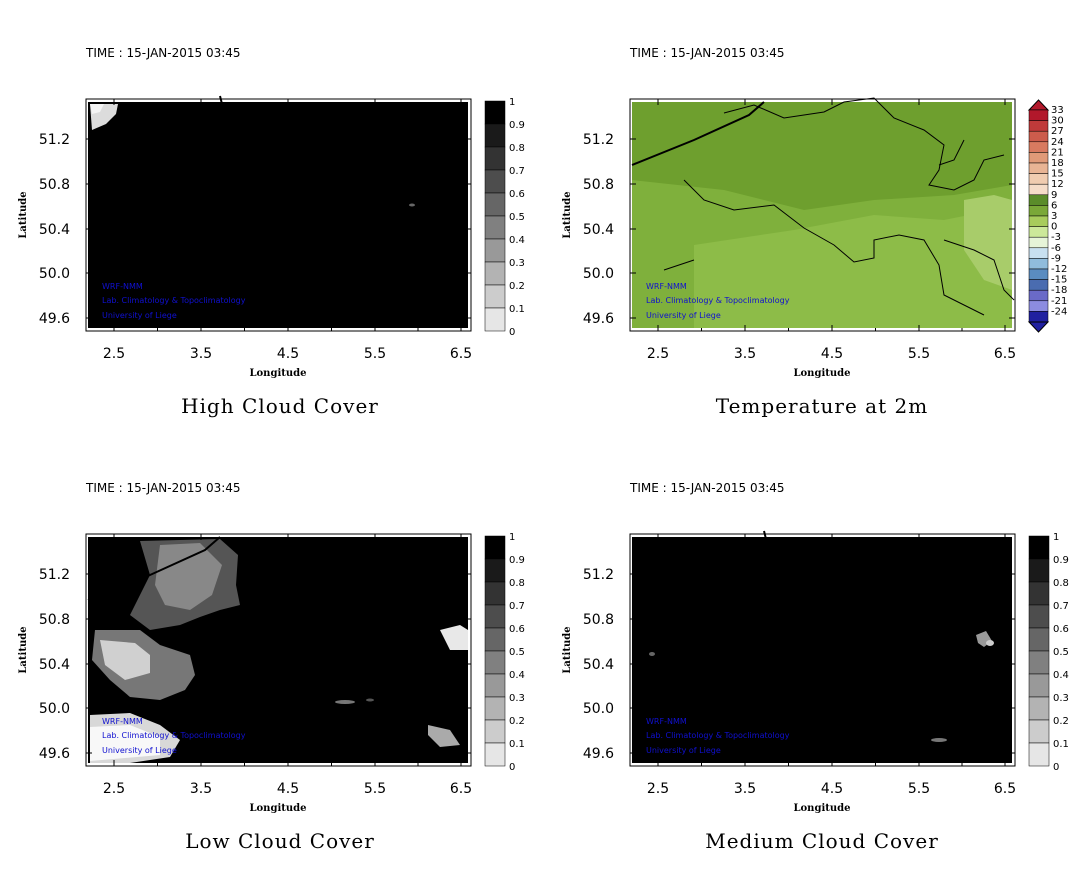 This screenshot has width=1087, height=869. I want to click on axis-ticks, so click(822, 215).